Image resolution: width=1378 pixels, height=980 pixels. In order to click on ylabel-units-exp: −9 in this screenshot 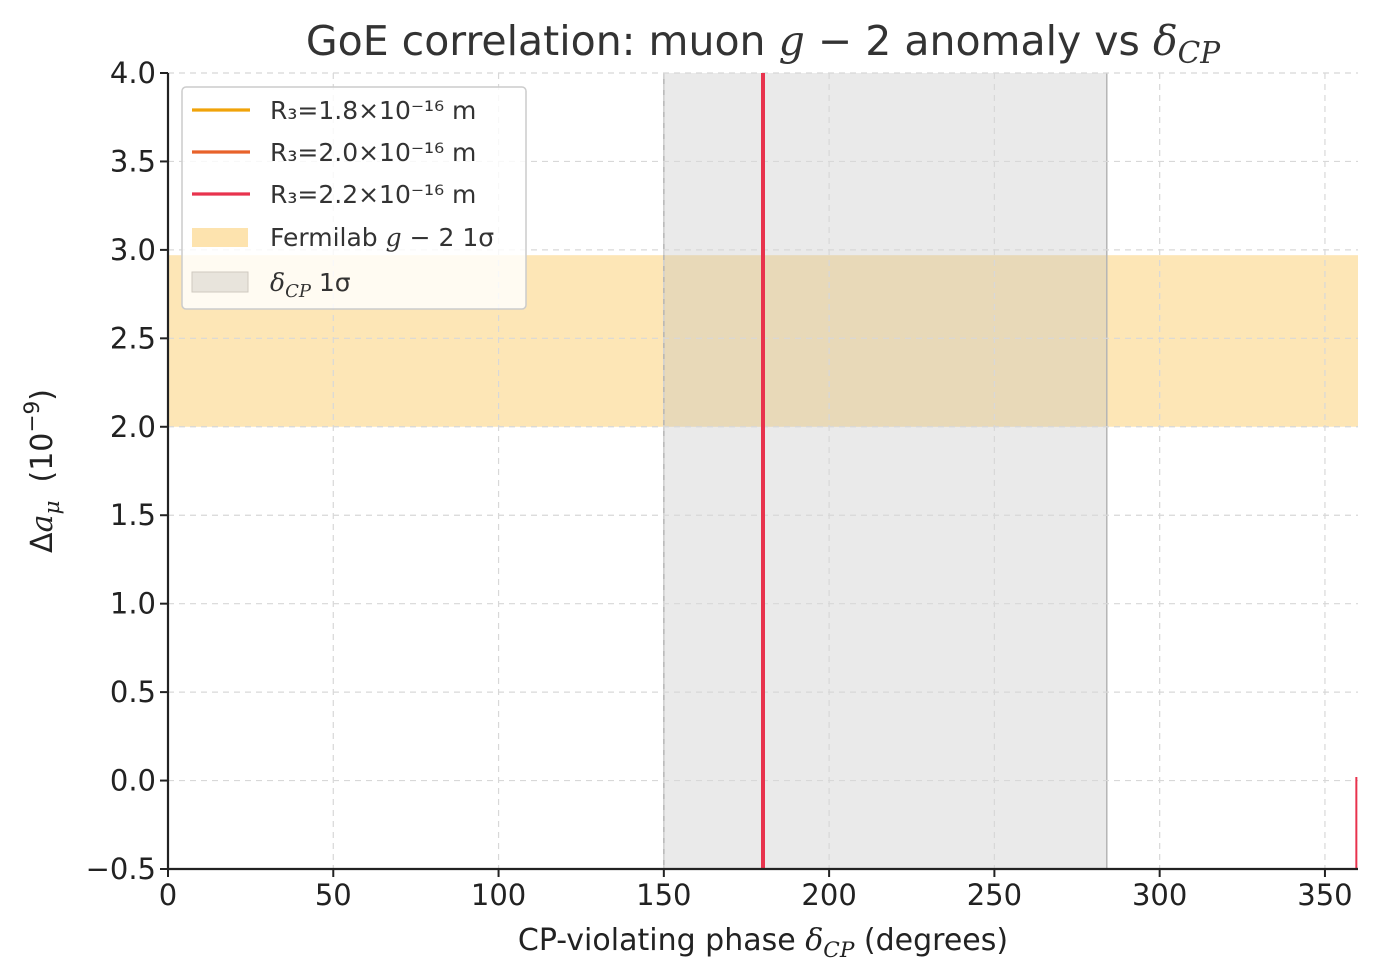, I will do `click(32, 417)`.